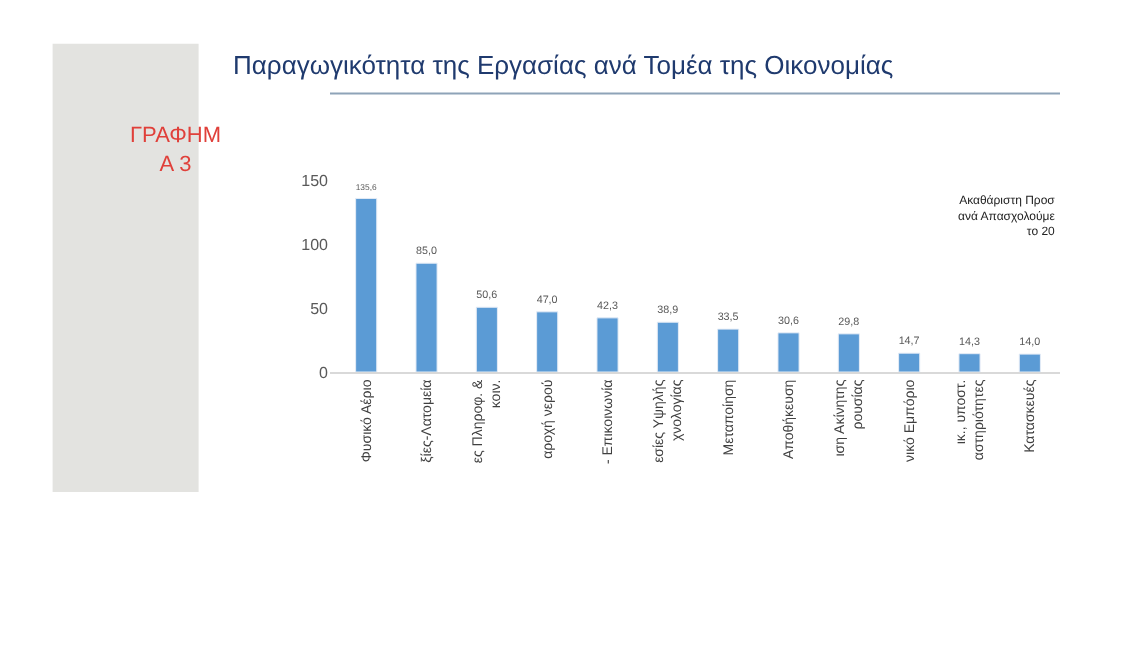  I want to click on text: ΓΡΑΦΗΜ Α 3, so click(175, 150).